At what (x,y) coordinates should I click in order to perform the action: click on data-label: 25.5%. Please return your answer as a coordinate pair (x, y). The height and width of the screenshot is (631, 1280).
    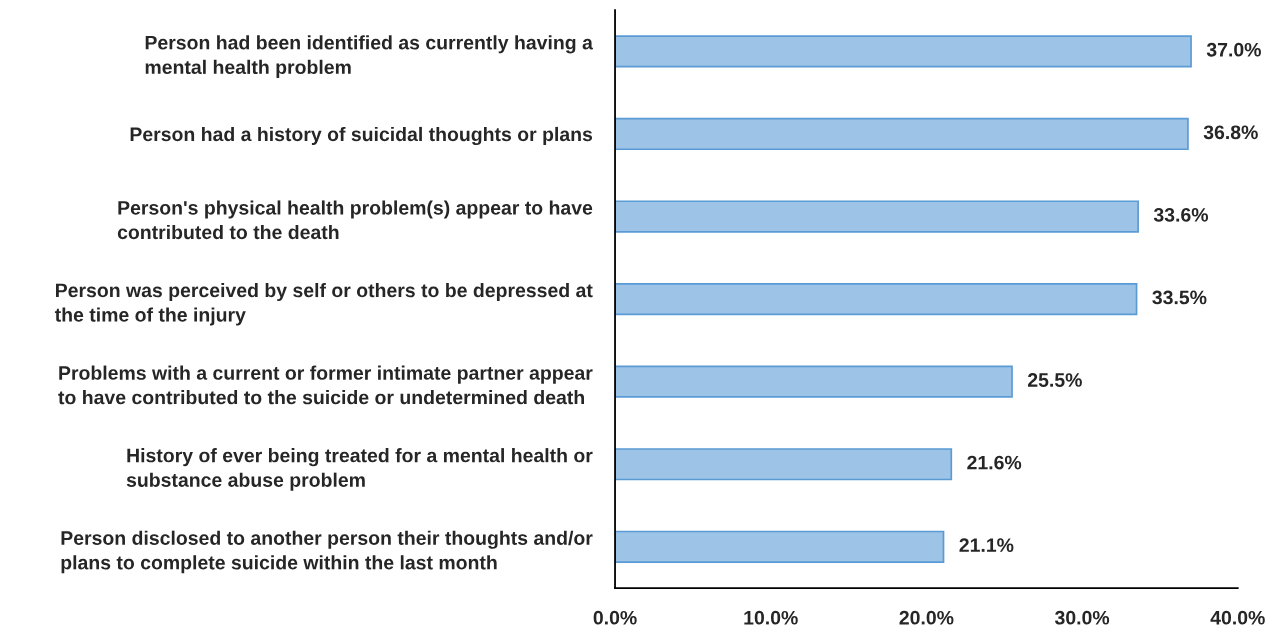
    Looking at the image, I should click on (1054, 380).